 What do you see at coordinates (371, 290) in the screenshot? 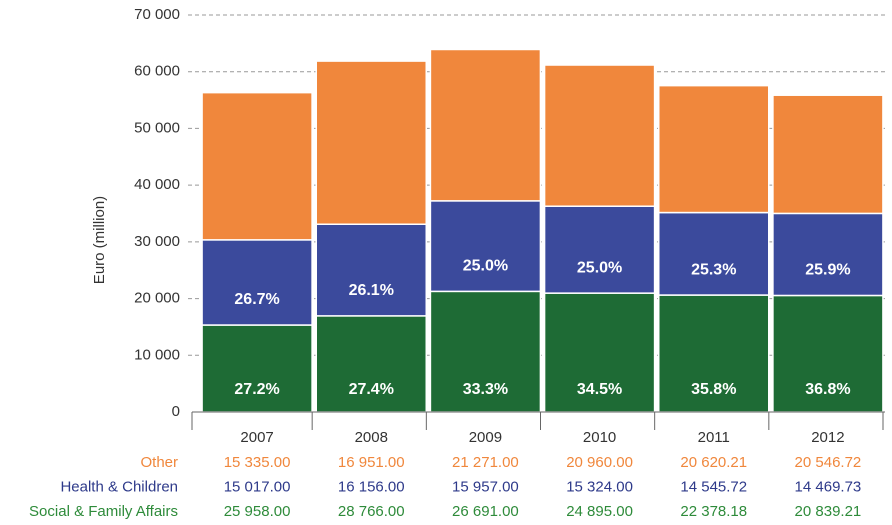
I see `share-label: 26.1%` at bounding box center [371, 290].